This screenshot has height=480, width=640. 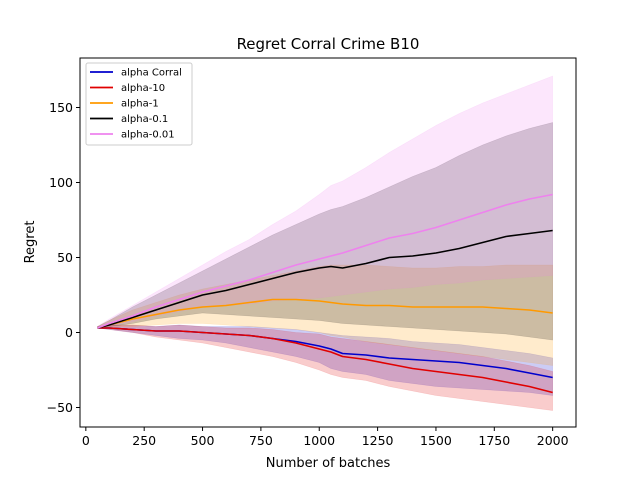 What do you see at coordinates (319, 440) in the screenshot?
I see `x-tick-label: 1000` at bounding box center [319, 440].